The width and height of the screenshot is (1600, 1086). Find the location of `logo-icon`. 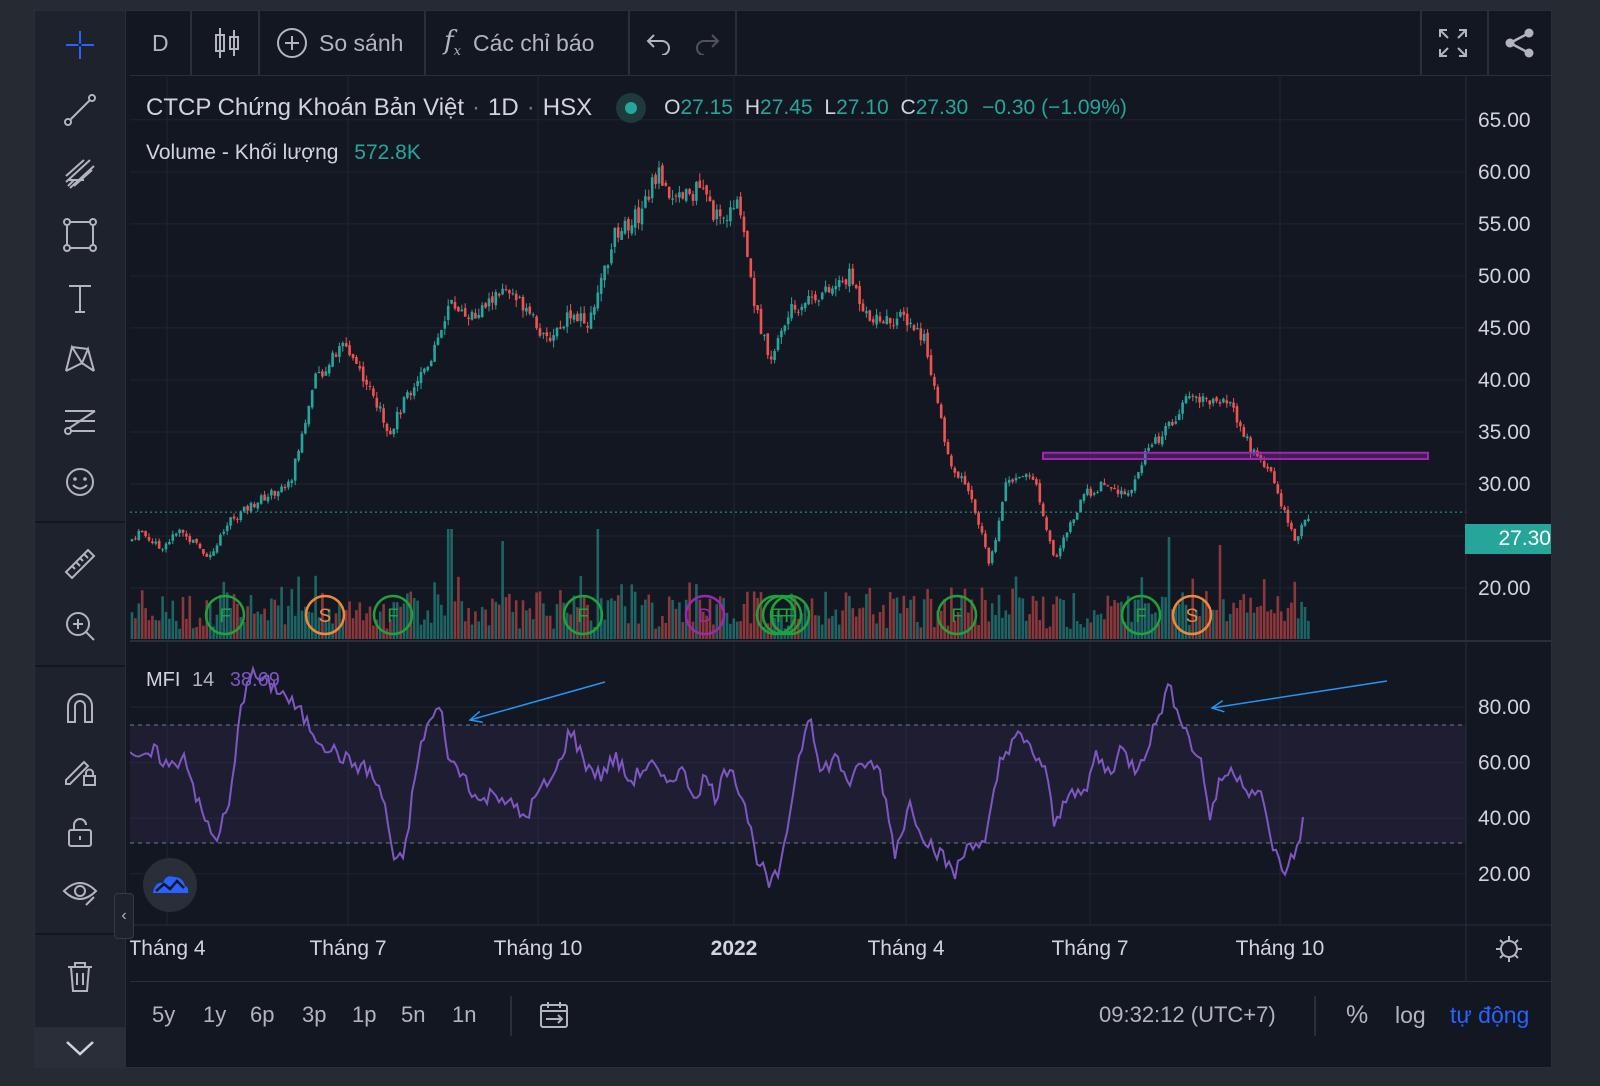

logo-icon is located at coordinates (170, 885).